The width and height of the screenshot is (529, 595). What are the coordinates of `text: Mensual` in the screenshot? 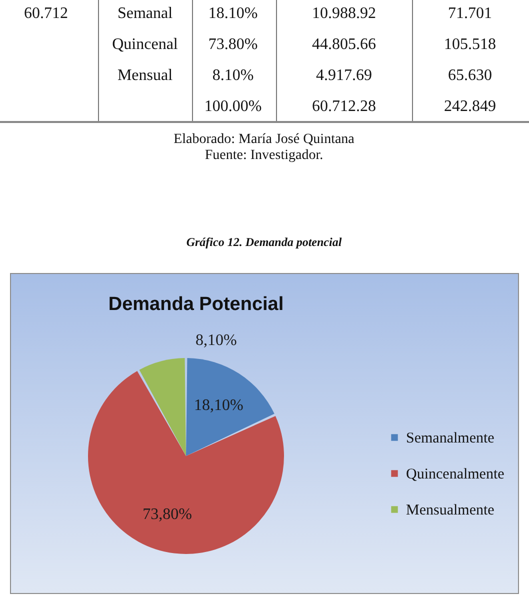 It's located at (145, 76).